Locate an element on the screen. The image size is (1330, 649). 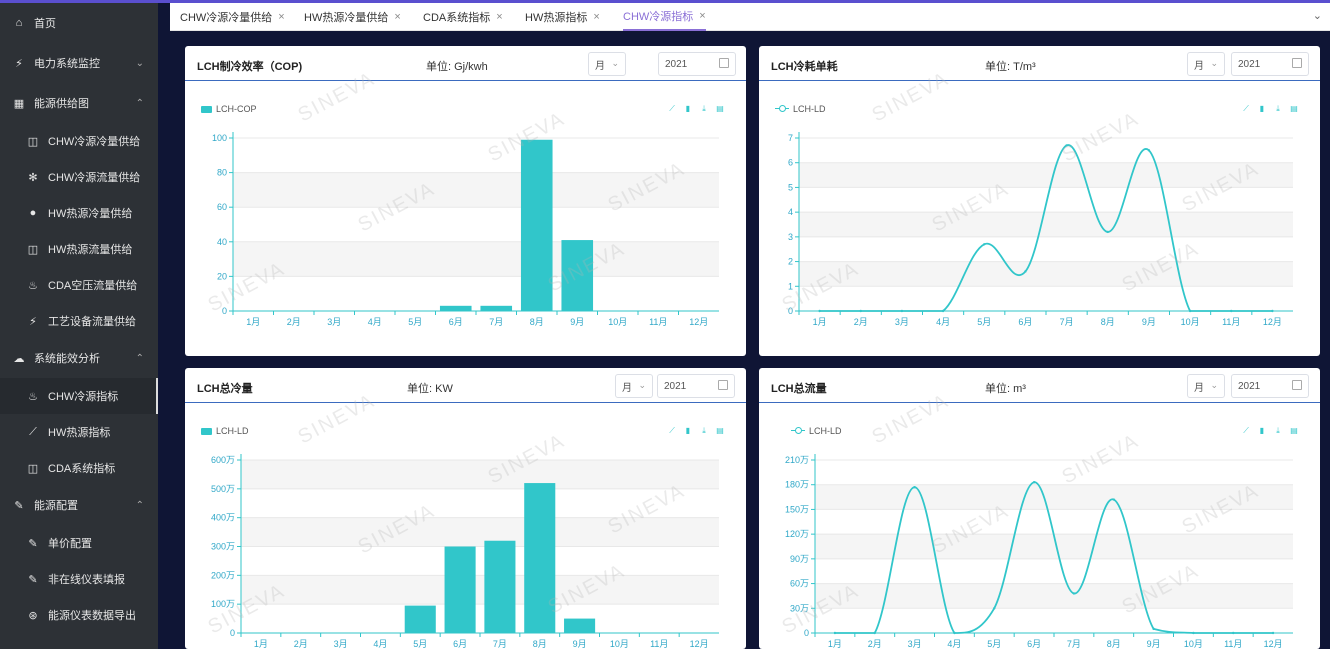
chart-legend: LCH-COP is located at coordinates (229, 109).